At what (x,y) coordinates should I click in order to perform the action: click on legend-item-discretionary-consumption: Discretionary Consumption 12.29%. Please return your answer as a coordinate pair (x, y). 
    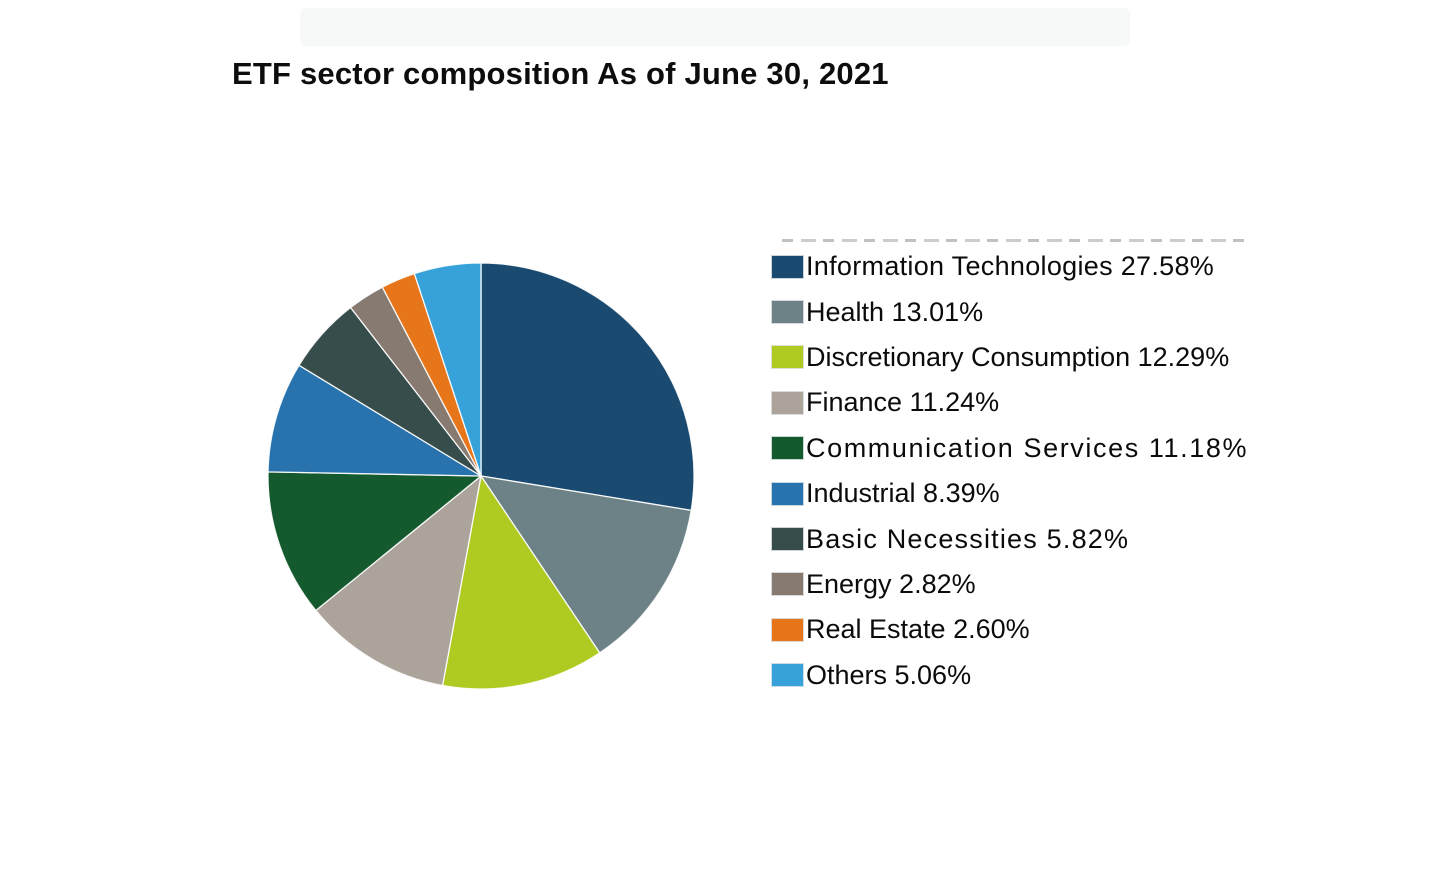
    Looking at the image, I should click on (1009, 357).